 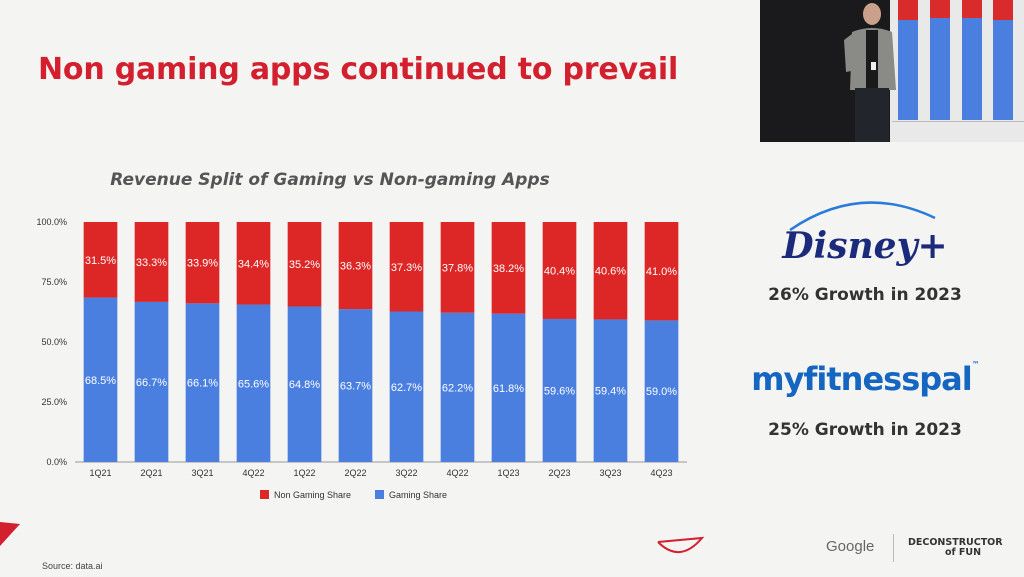 I want to click on non-gaming-data-label: 33.3%, so click(x=151, y=263).